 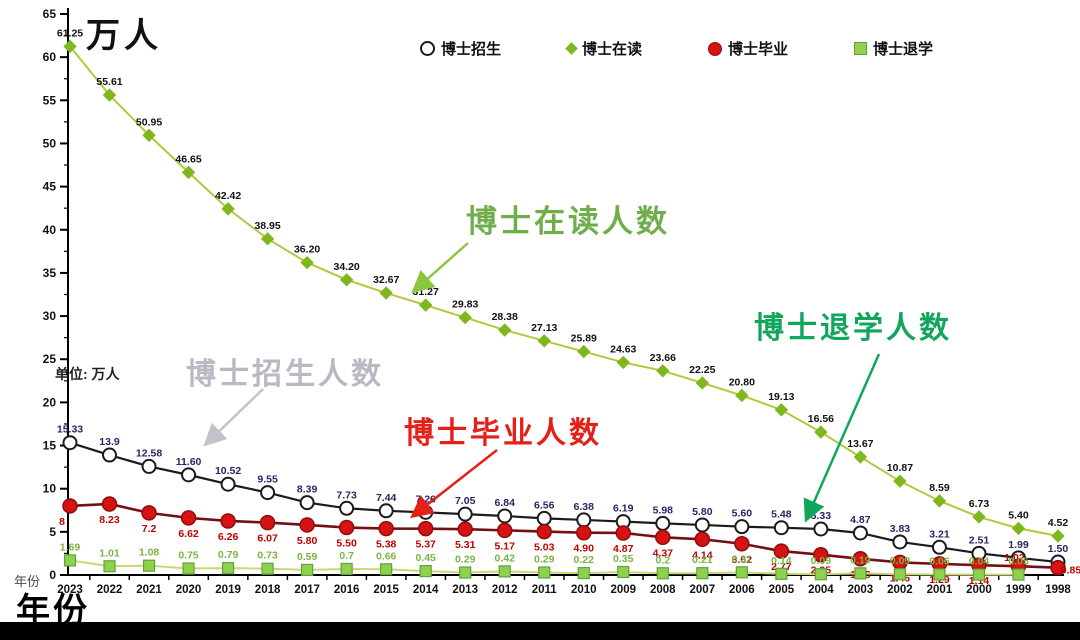 I want to click on y-tick-label: 30, so click(x=50, y=316).